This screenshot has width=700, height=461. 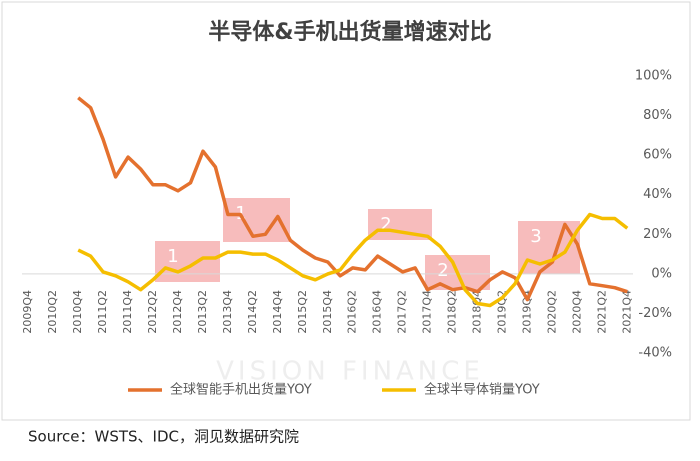 I want to click on x-tick-label: 2014Q2, so click(x=252, y=312).